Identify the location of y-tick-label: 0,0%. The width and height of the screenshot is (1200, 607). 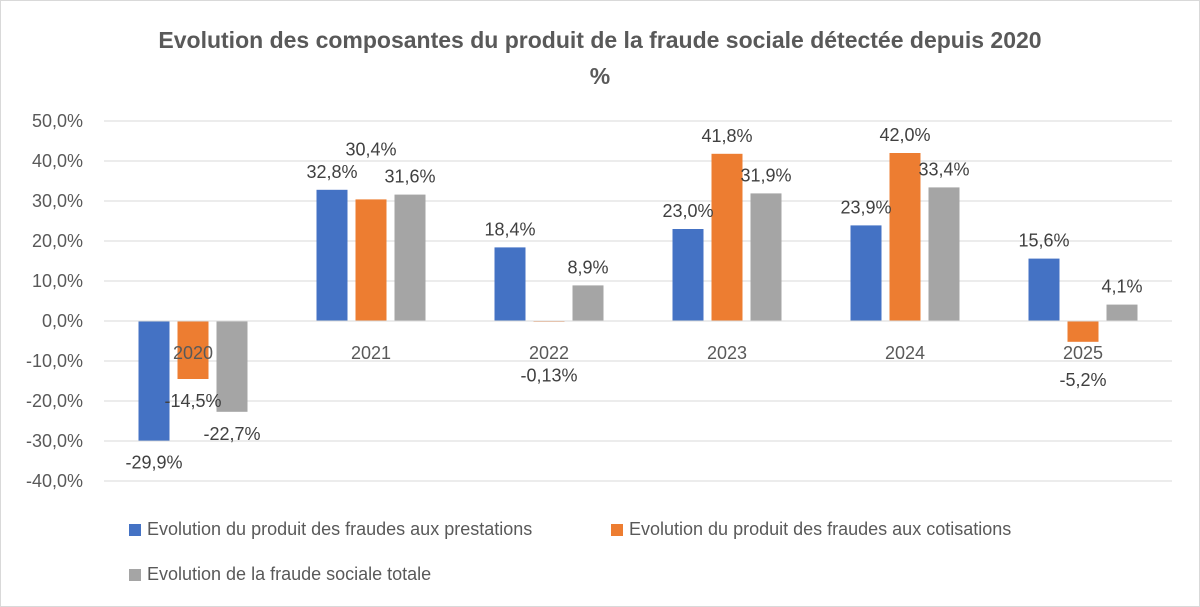
(62, 321).